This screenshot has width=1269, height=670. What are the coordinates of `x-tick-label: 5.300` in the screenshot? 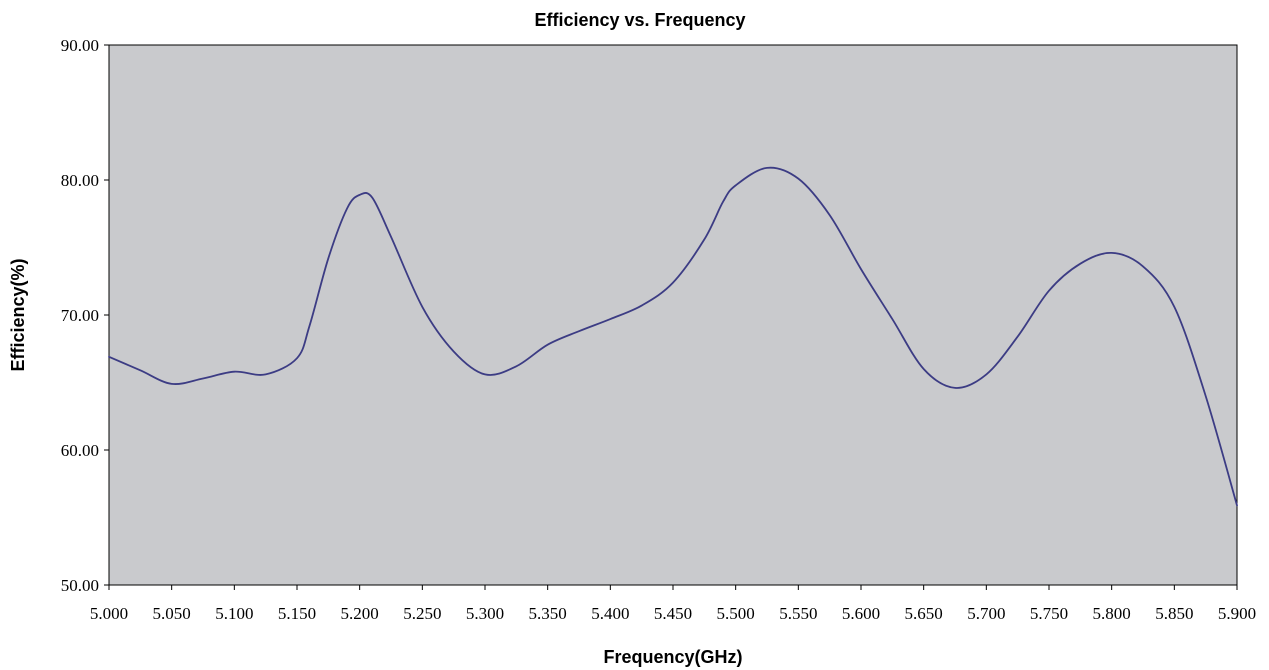 It's located at (485, 613).